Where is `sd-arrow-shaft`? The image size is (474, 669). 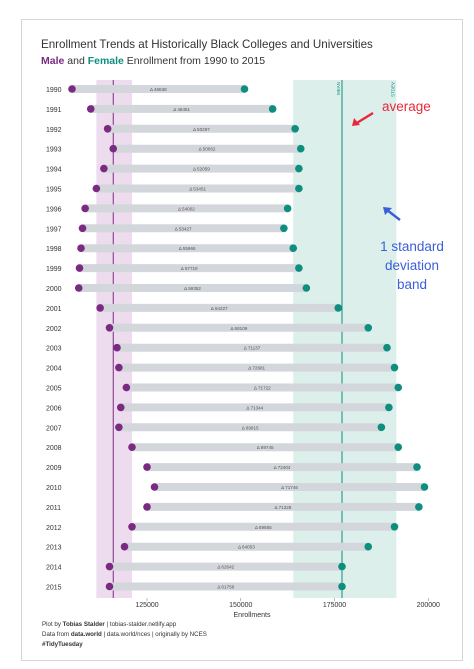 sd-arrow-shaft is located at coordinates (393, 215).